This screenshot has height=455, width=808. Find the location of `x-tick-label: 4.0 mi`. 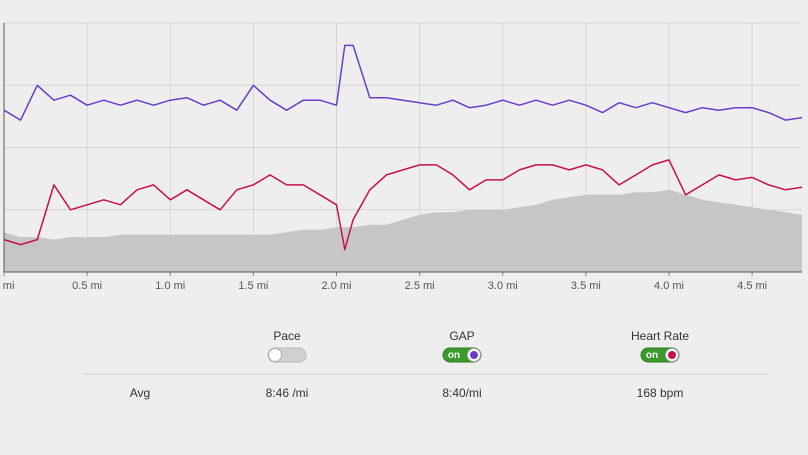

x-tick-label: 4.0 mi is located at coordinates (669, 286).